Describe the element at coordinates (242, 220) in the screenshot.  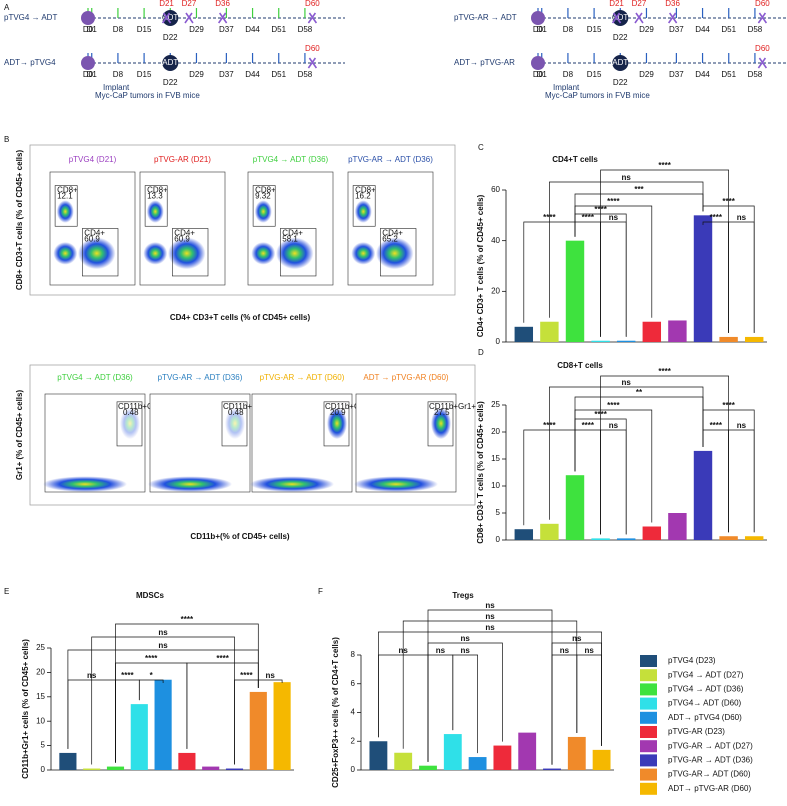
I see `flow-frame` at that location.